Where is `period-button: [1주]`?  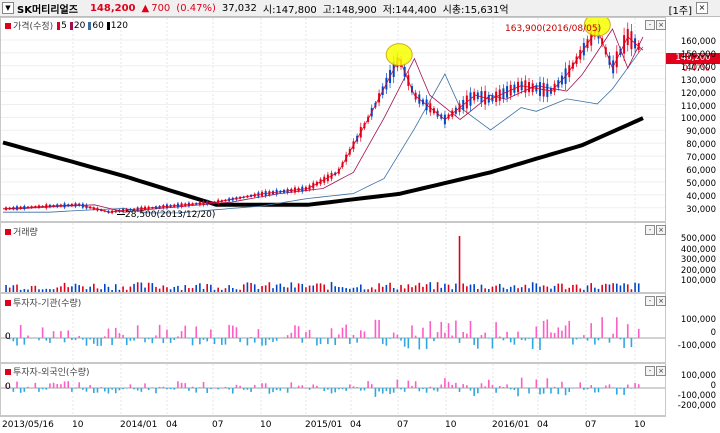 period-button: [1주] is located at coordinates (680, 11).